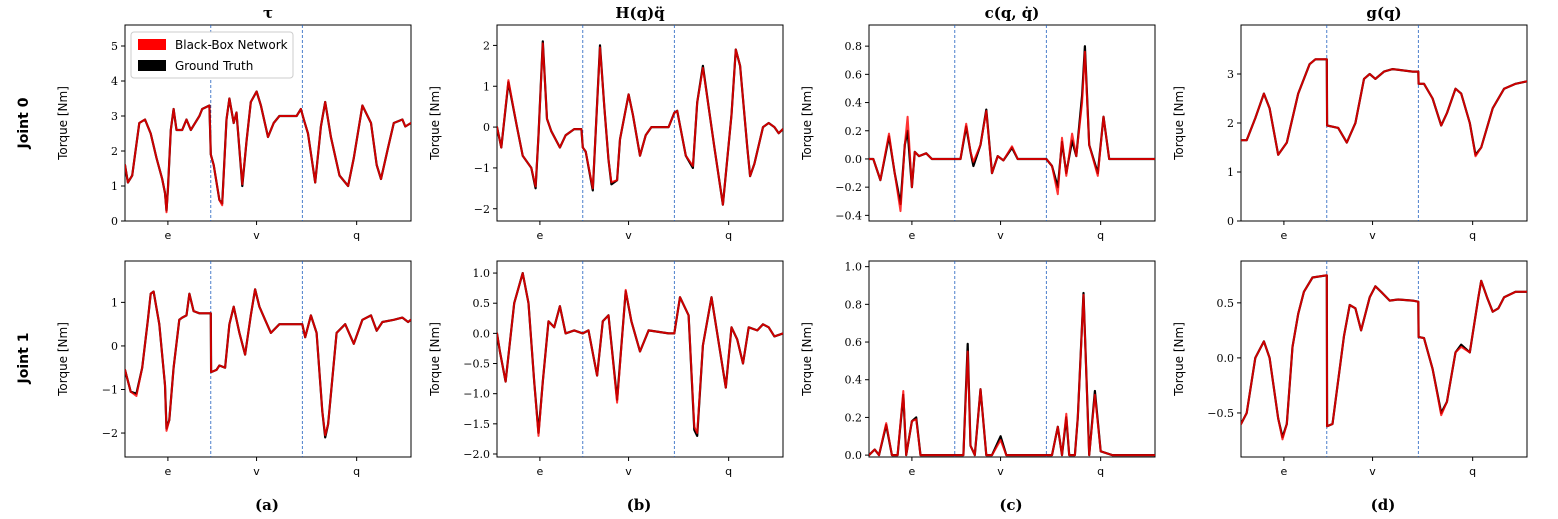 This screenshot has height=519, width=1558. Describe the element at coordinates (268, 13) in the screenshot. I see `subplot-title: τ` at that location.